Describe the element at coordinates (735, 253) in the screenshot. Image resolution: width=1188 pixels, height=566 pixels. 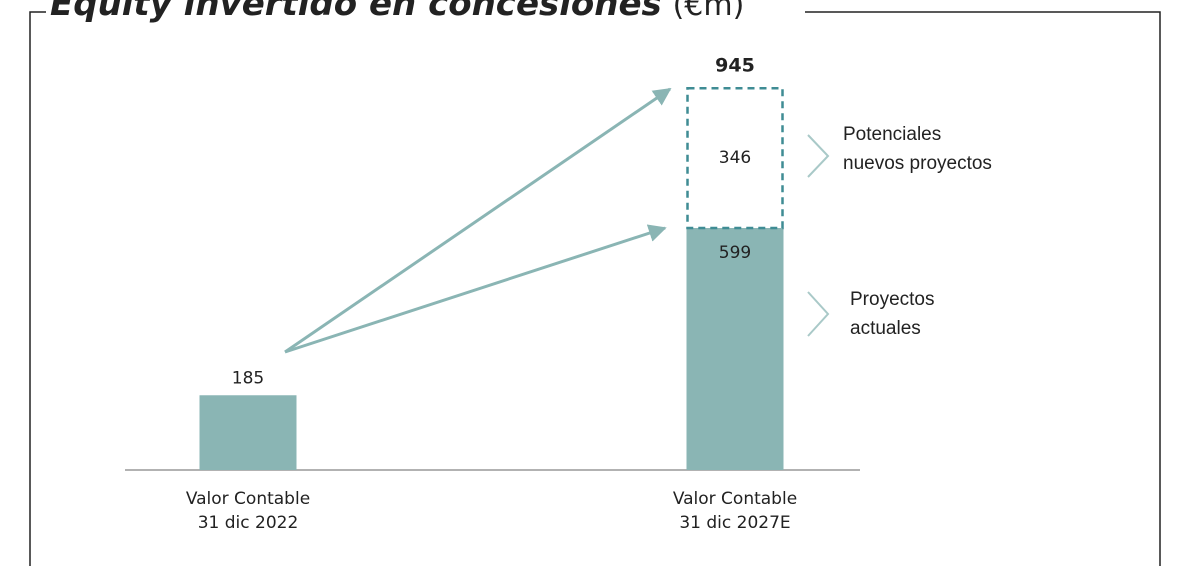
I see `data-label: 599` at that location.